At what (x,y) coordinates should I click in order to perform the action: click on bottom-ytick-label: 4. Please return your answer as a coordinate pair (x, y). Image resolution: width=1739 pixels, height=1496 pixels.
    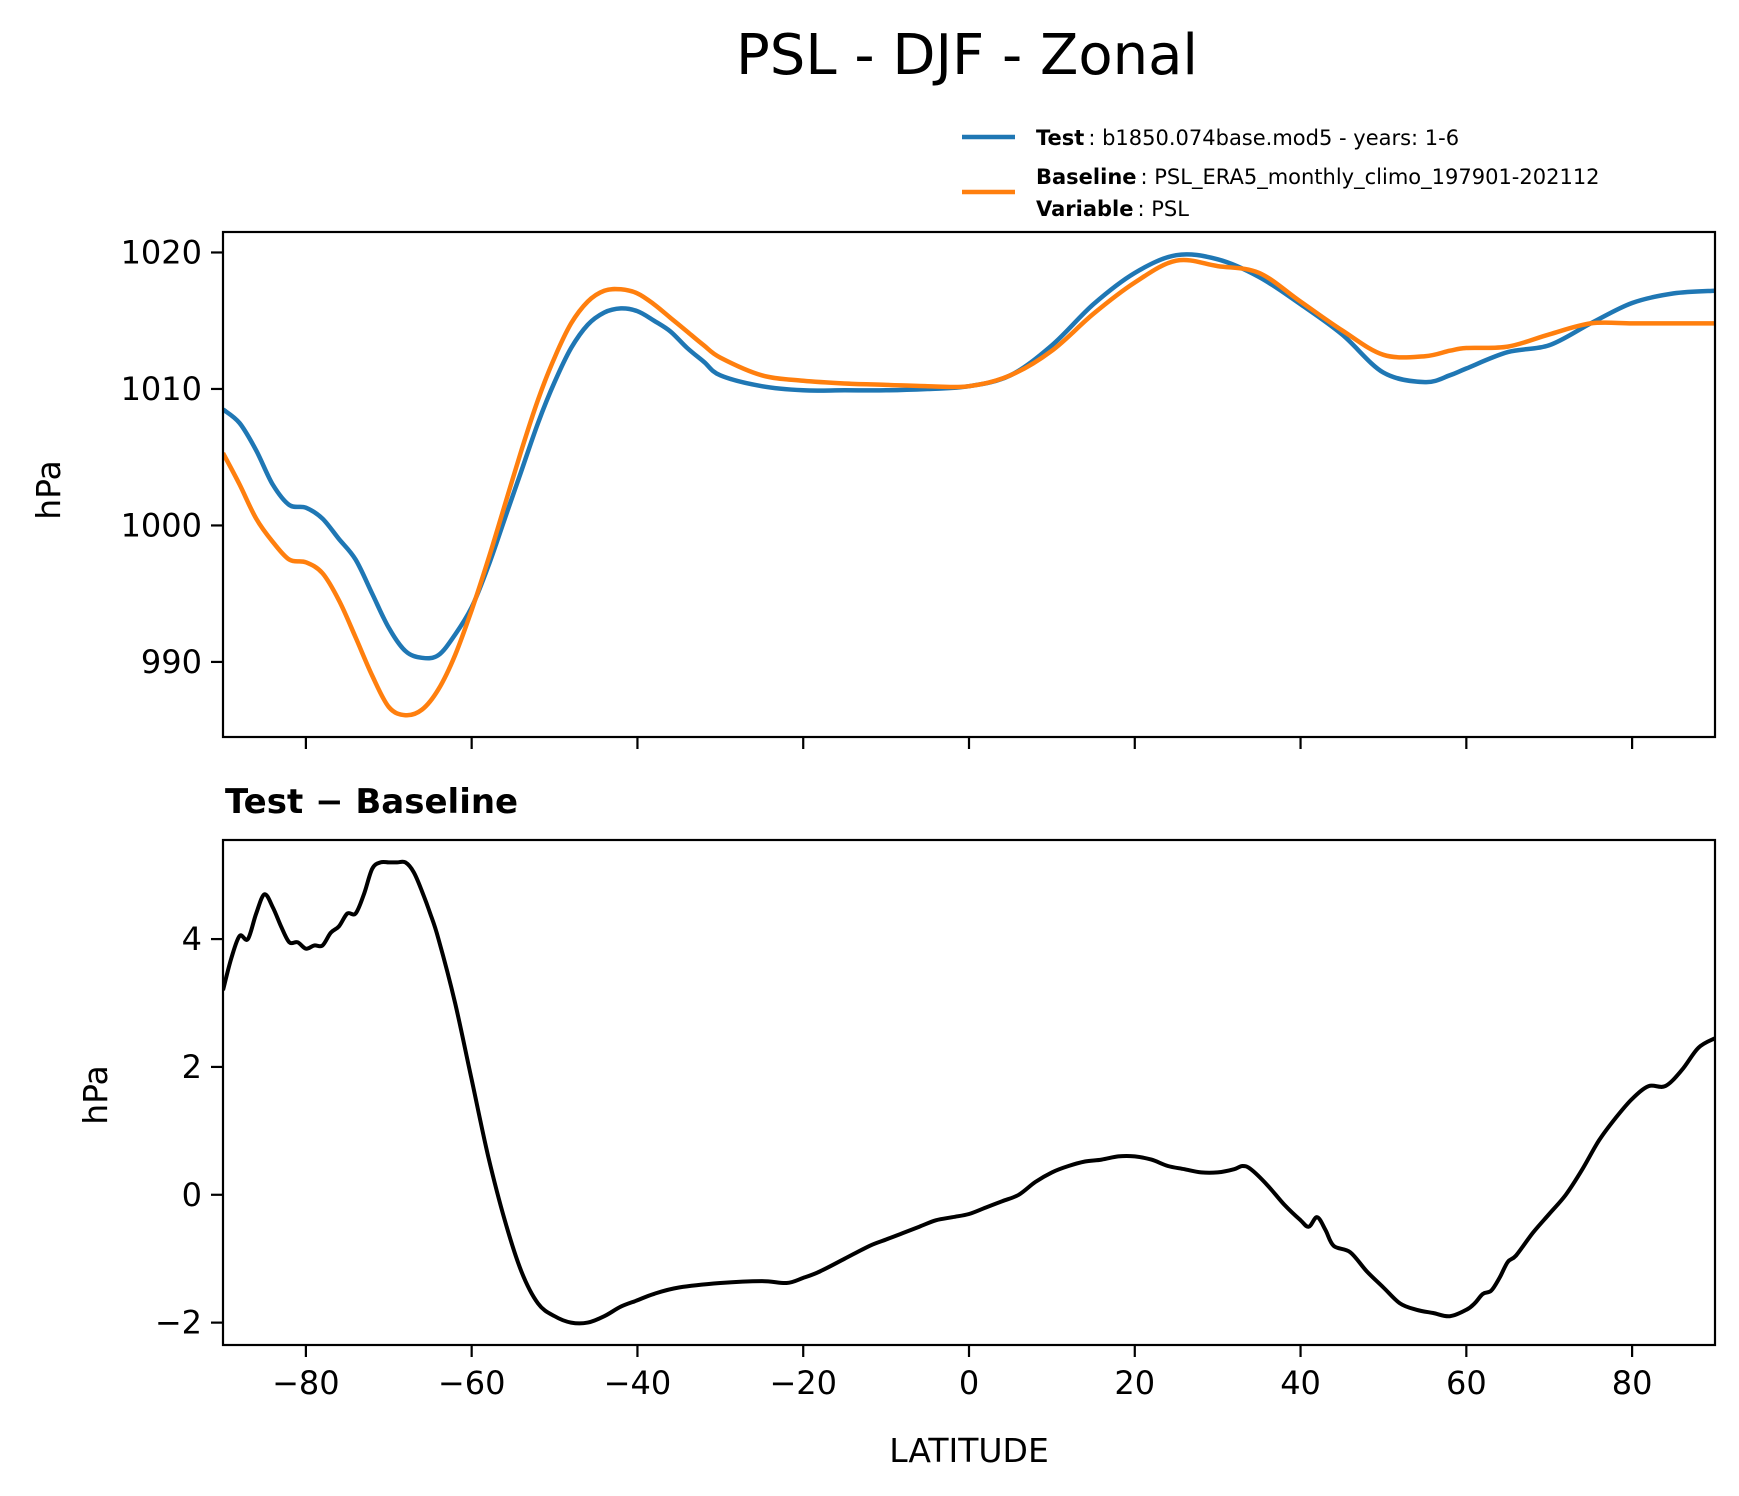
    Looking at the image, I should click on (192, 939).